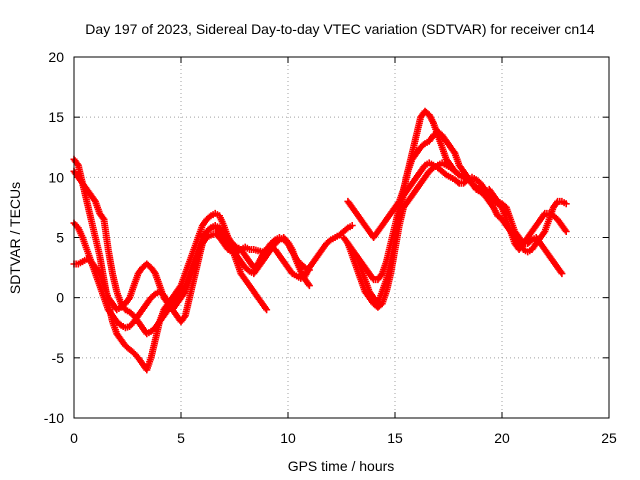  Describe the element at coordinates (58, 358) in the screenshot. I see `y-tick-label: -5` at that location.